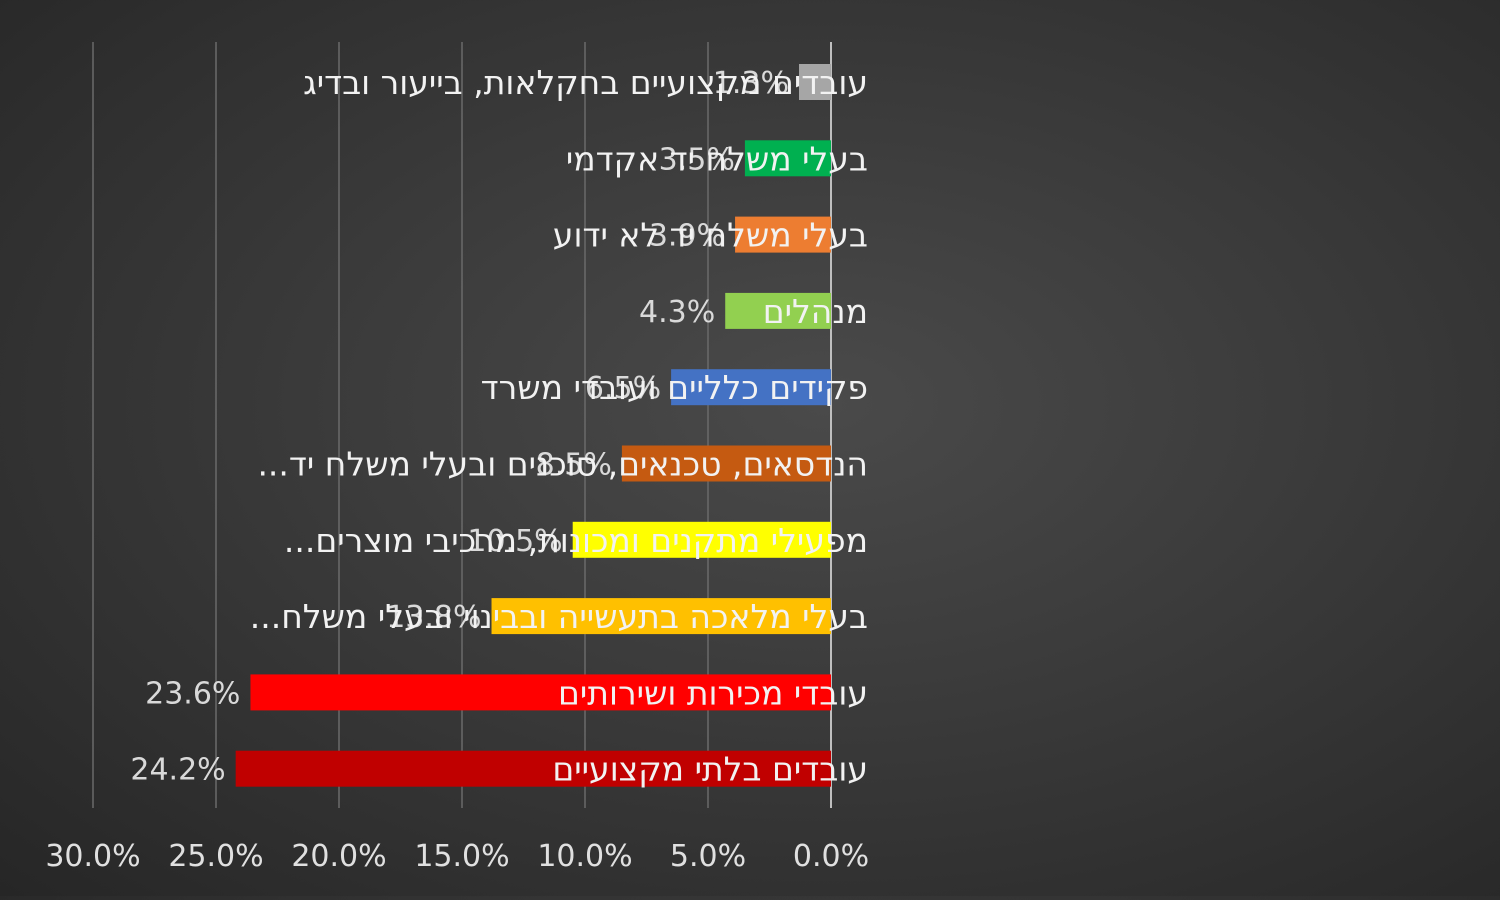 This screenshot has height=900, width=1500. Describe the element at coordinates (623, 388) in the screenshot. I see `data-label: 6.5%` at that location.